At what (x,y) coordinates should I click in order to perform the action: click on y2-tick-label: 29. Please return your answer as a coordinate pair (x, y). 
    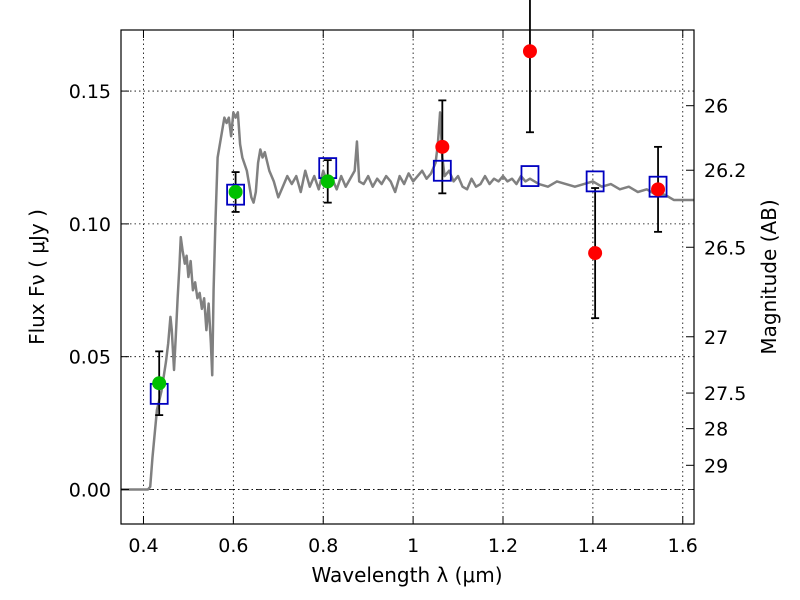
    Looking at the image, I should click on (716, 466).